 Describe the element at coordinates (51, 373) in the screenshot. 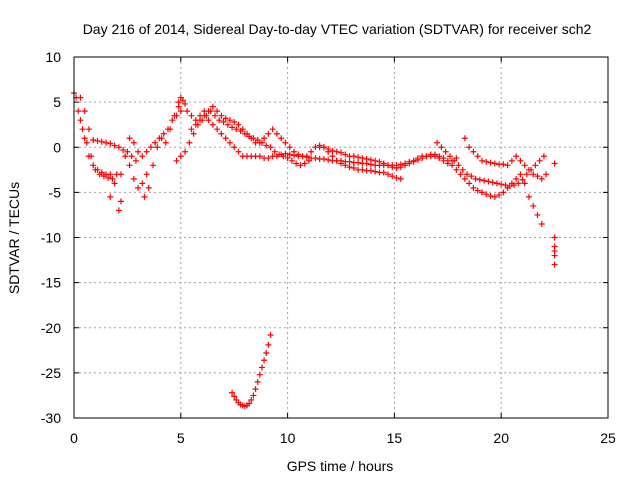

I see `y-tick-label: -25` at that location.